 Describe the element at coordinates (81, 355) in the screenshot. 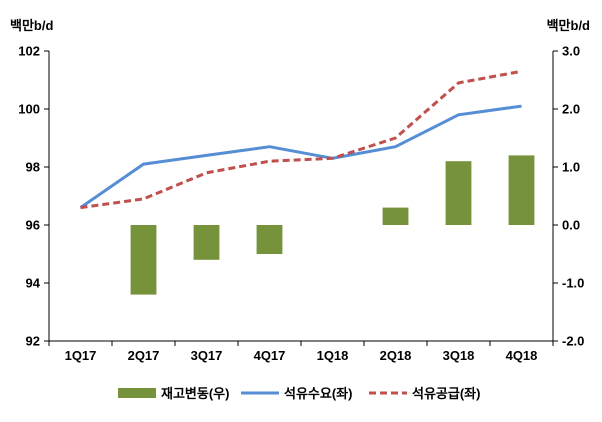

I see `x-tick-label: 1Q17` at that location.